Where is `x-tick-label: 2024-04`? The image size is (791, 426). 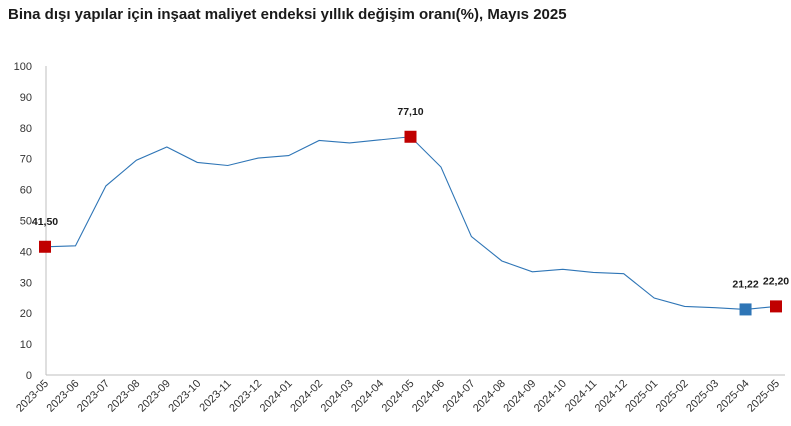 x-tick-label: 2024-04 is located at coordinates (367, 396).